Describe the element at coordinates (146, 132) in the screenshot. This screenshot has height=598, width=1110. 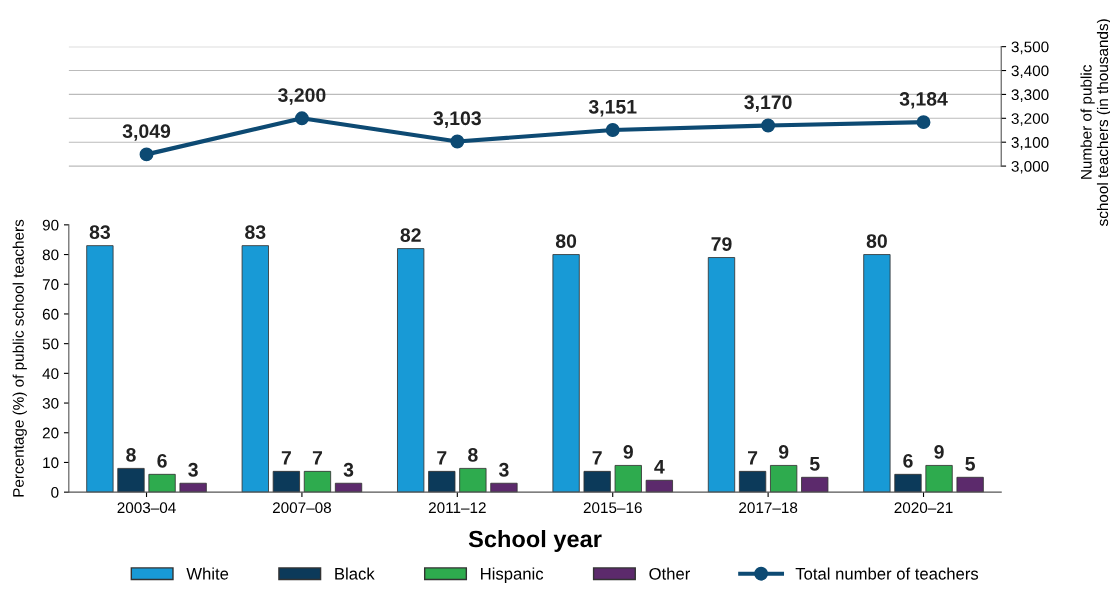
I see `data-label: 3,049` at that location.